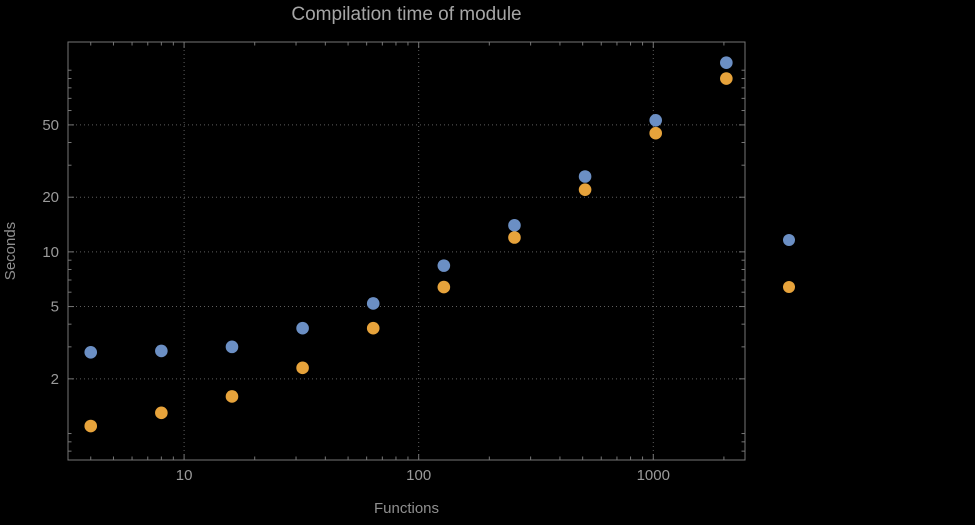  What do you see at coordinates (50, 252) in the screenshot?
I see `y-tick-label: 10` at bounding box center [50, 252].